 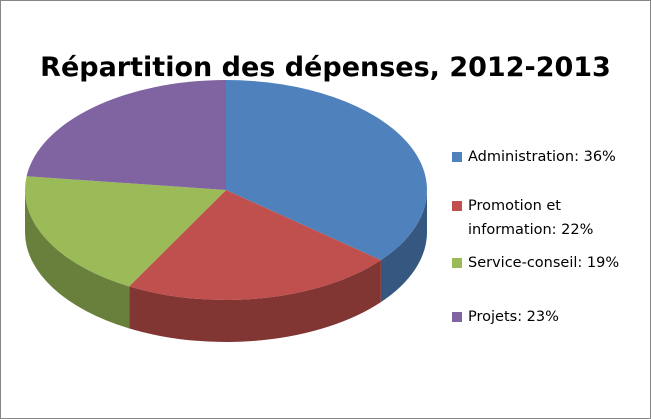 I want to click on legend-entry: Projets: 23%, so click(x=537, y=317).